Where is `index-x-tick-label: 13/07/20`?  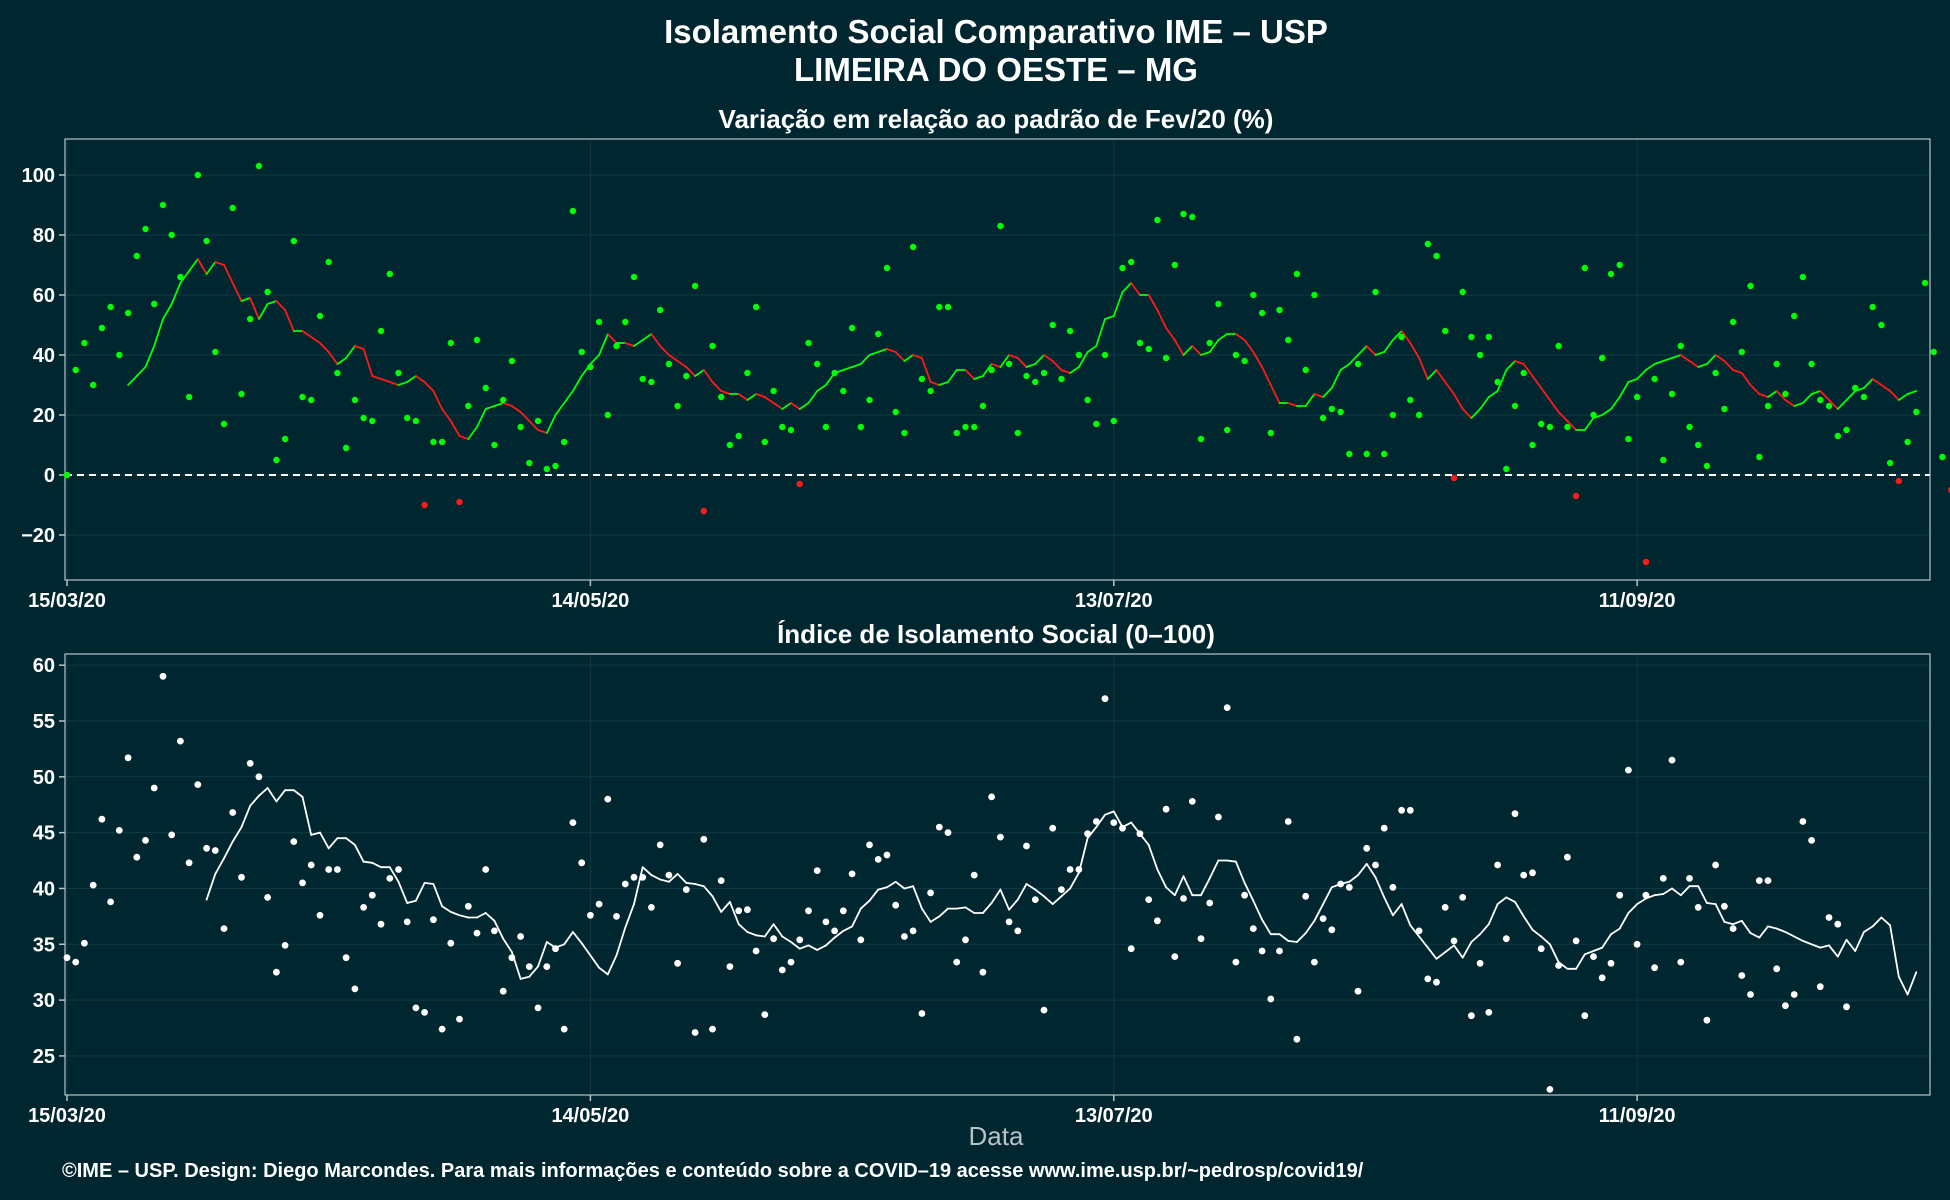 index-x-tick-label: 13/07/20 is located at coordinates (1114, 1116).